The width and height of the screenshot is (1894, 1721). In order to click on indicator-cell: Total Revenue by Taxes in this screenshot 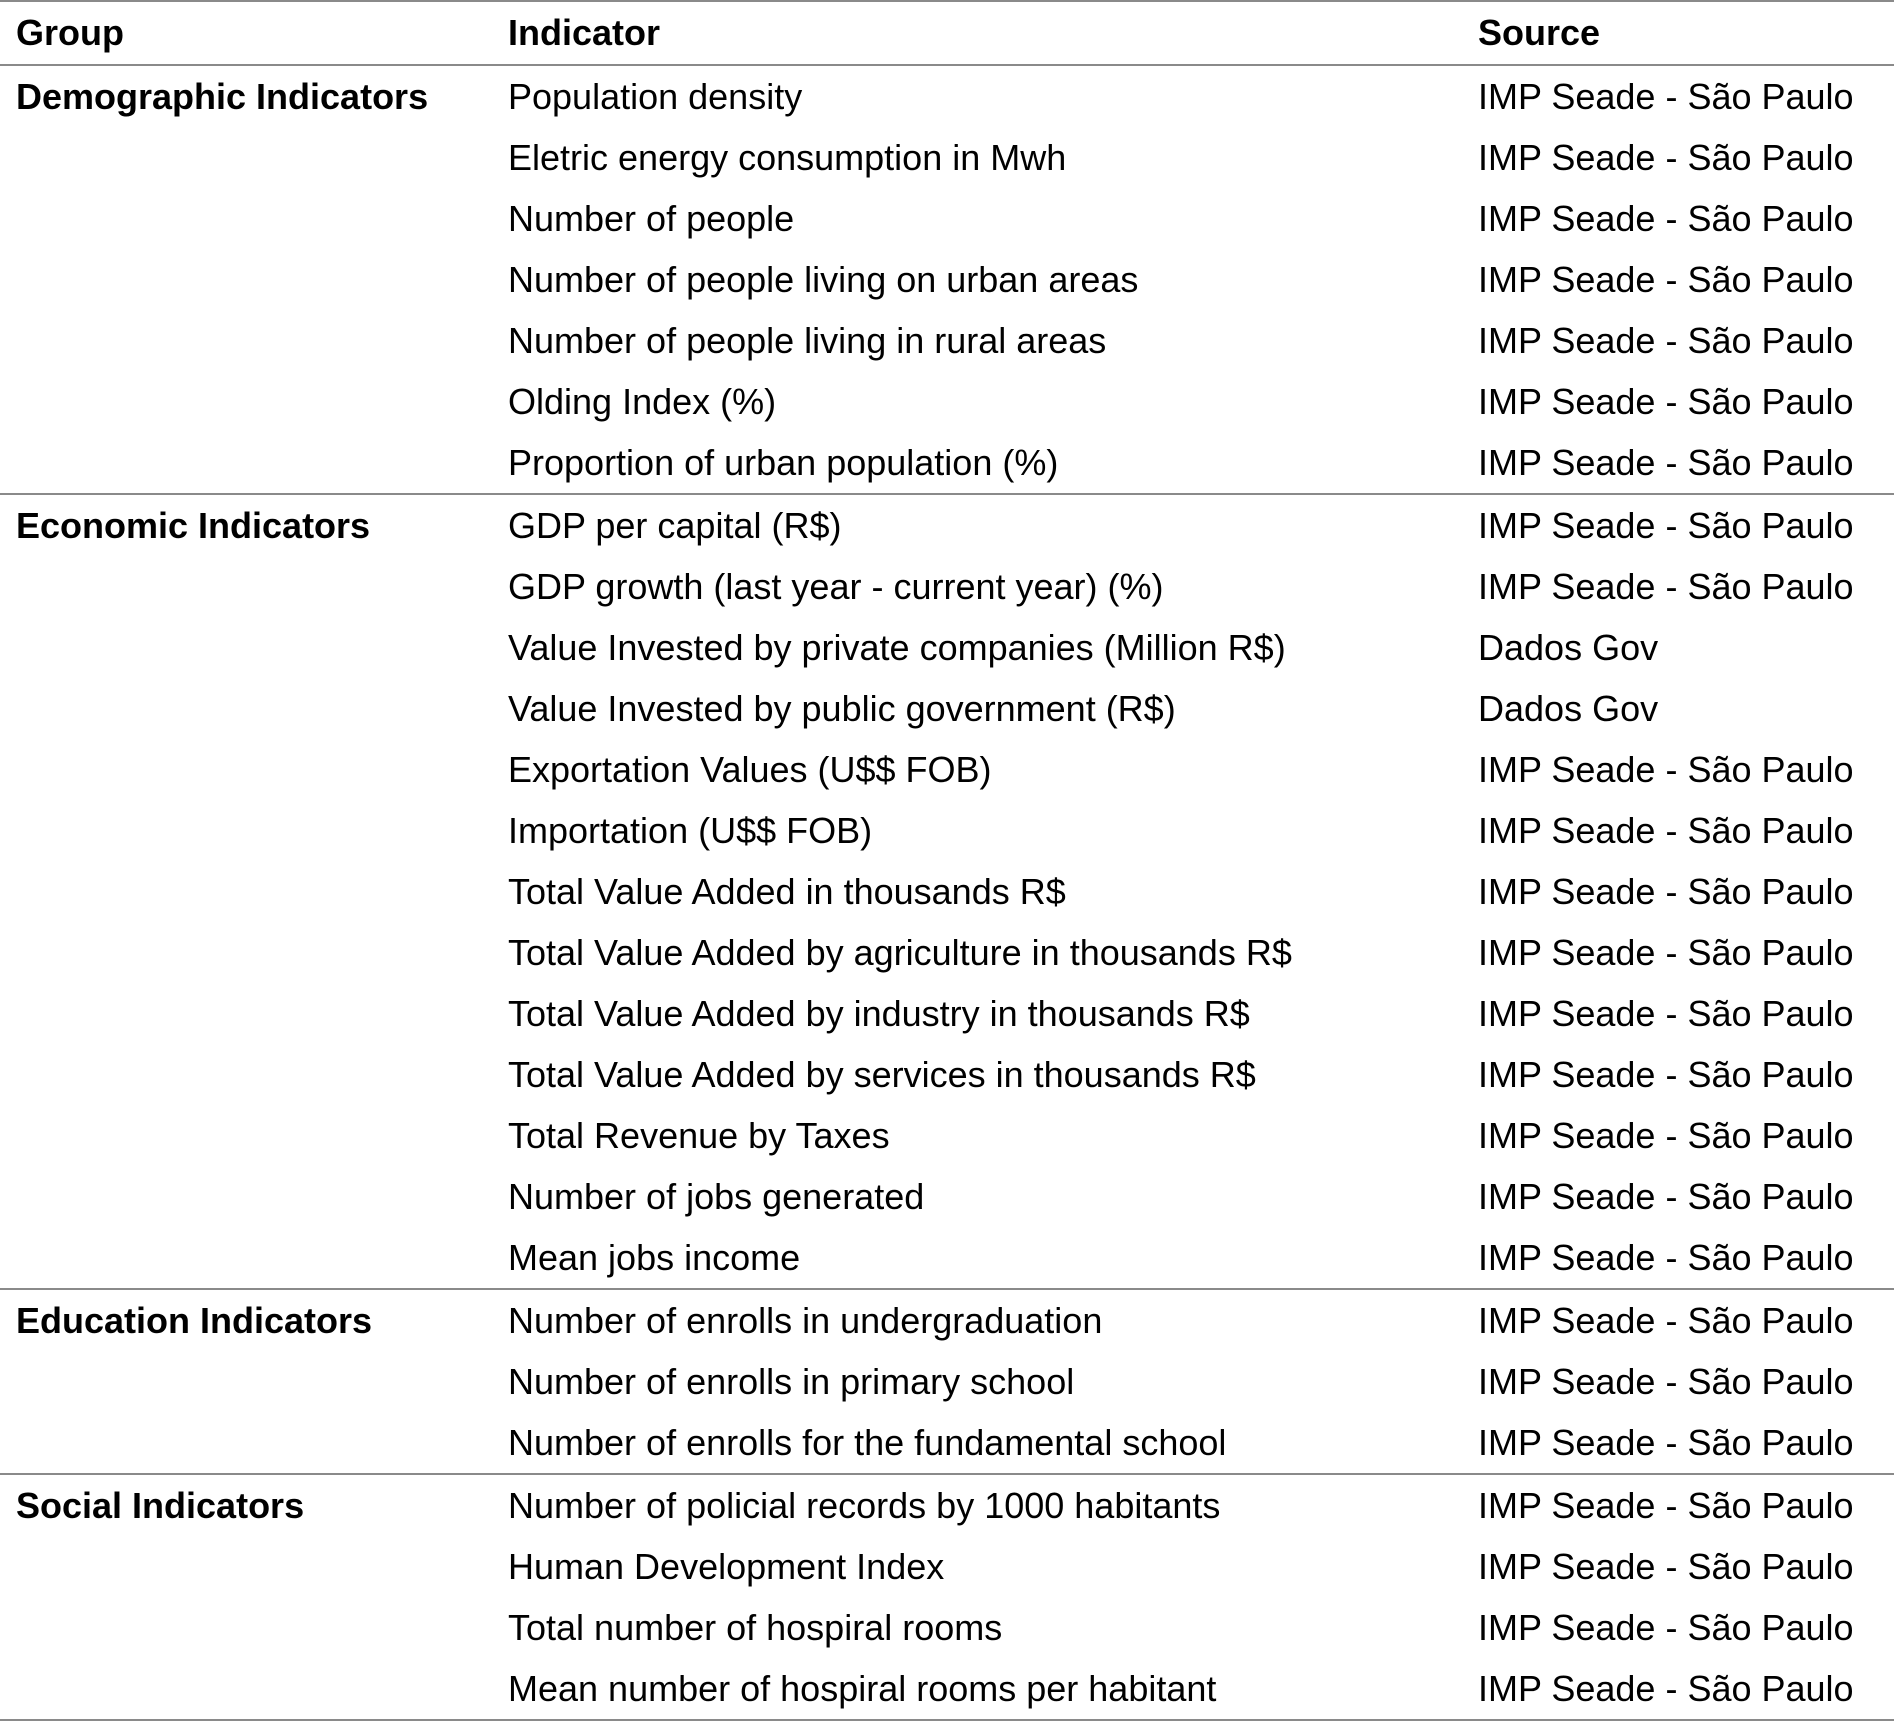, I will do `click(699, 1135)`.